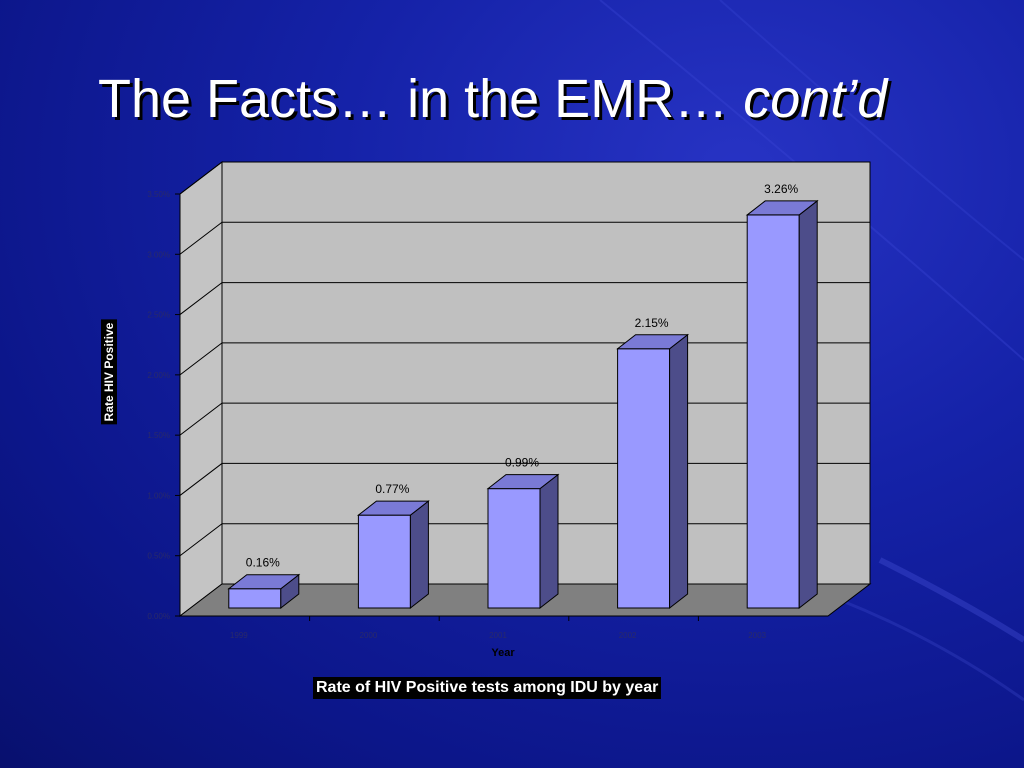 The width and height of the screenshot is (1024, 768). I want to click on x-tick-label: 1999, so click(239, 635).